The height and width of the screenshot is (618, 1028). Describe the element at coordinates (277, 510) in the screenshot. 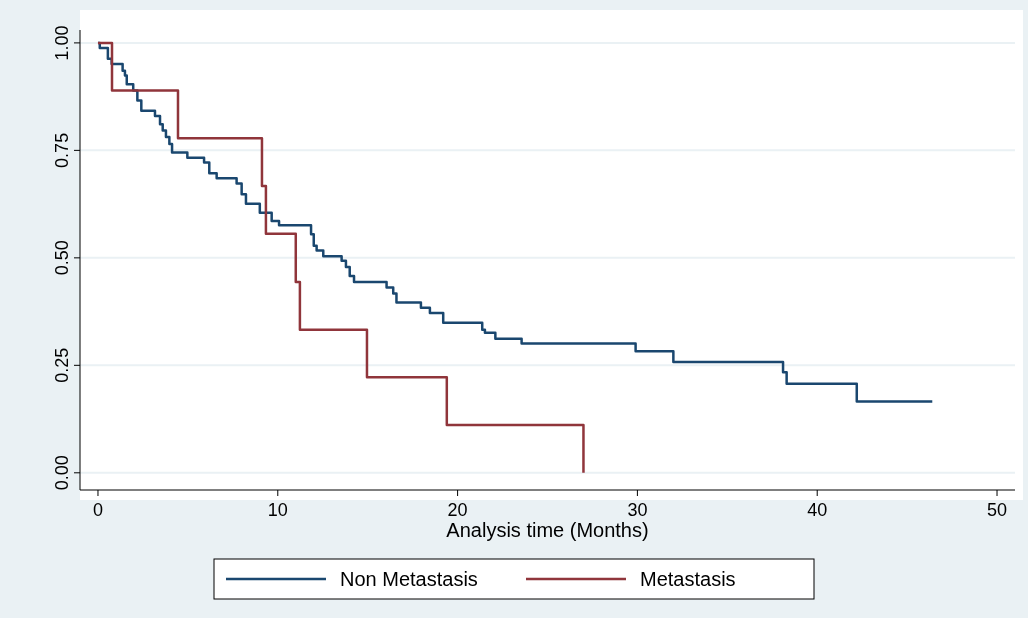

I see `x-tick-label: 10` at that location.